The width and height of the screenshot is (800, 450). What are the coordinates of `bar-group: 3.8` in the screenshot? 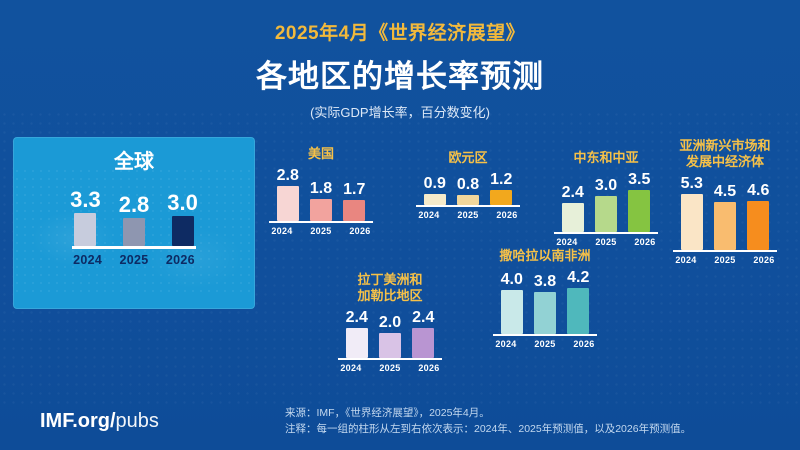 It's located at (545, 303).